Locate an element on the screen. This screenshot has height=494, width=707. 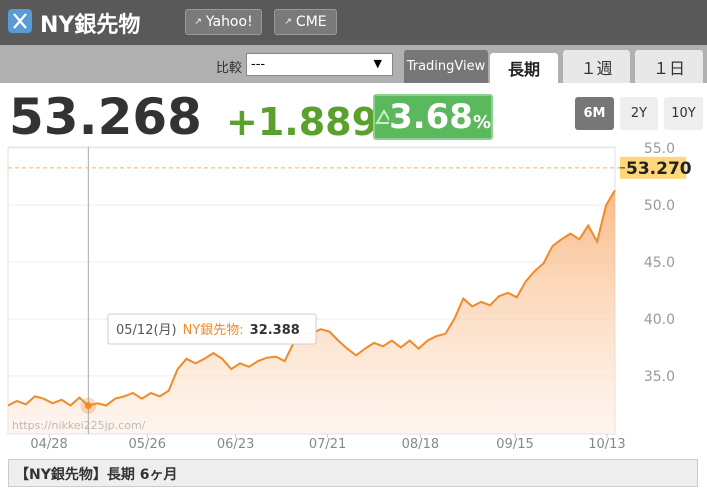
tooltip-date: 05/12(月) is located at coordinates (146, 330).